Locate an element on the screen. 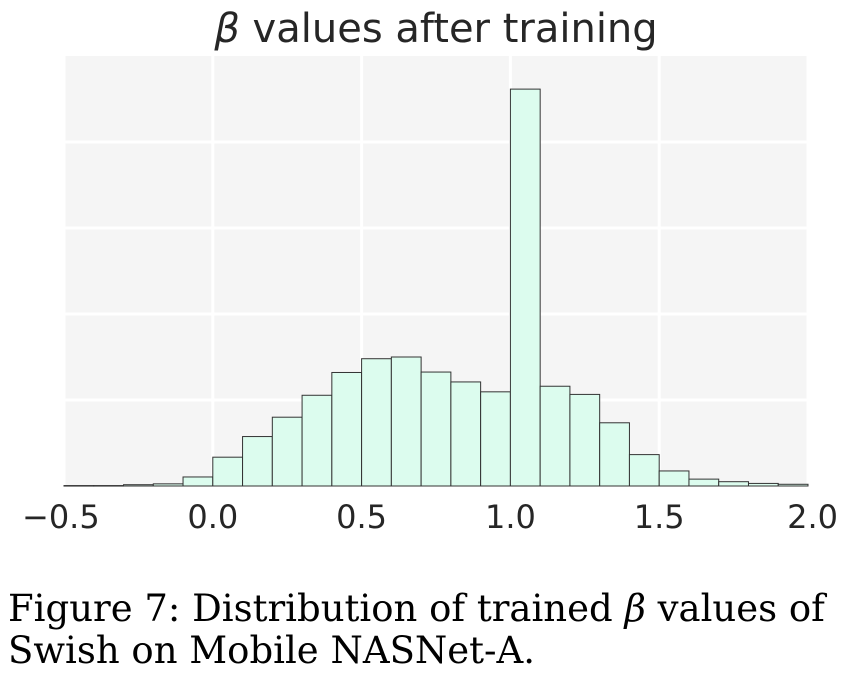  chart-title-text: values after training is located at coordinates (449, 29).